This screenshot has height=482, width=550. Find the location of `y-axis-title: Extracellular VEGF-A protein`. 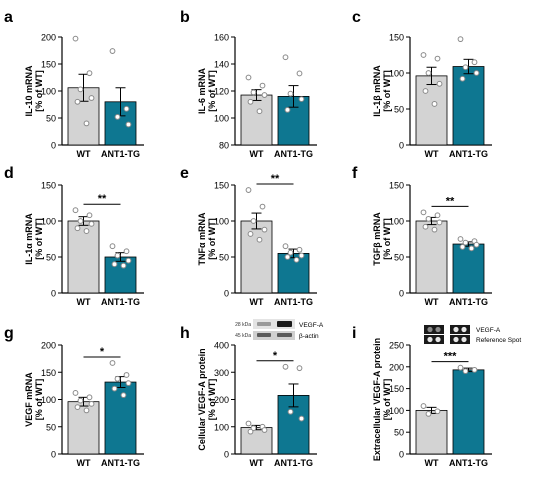

y-axis-title: Extracellular VEGF-A protein is located at coordinates (377, 399).